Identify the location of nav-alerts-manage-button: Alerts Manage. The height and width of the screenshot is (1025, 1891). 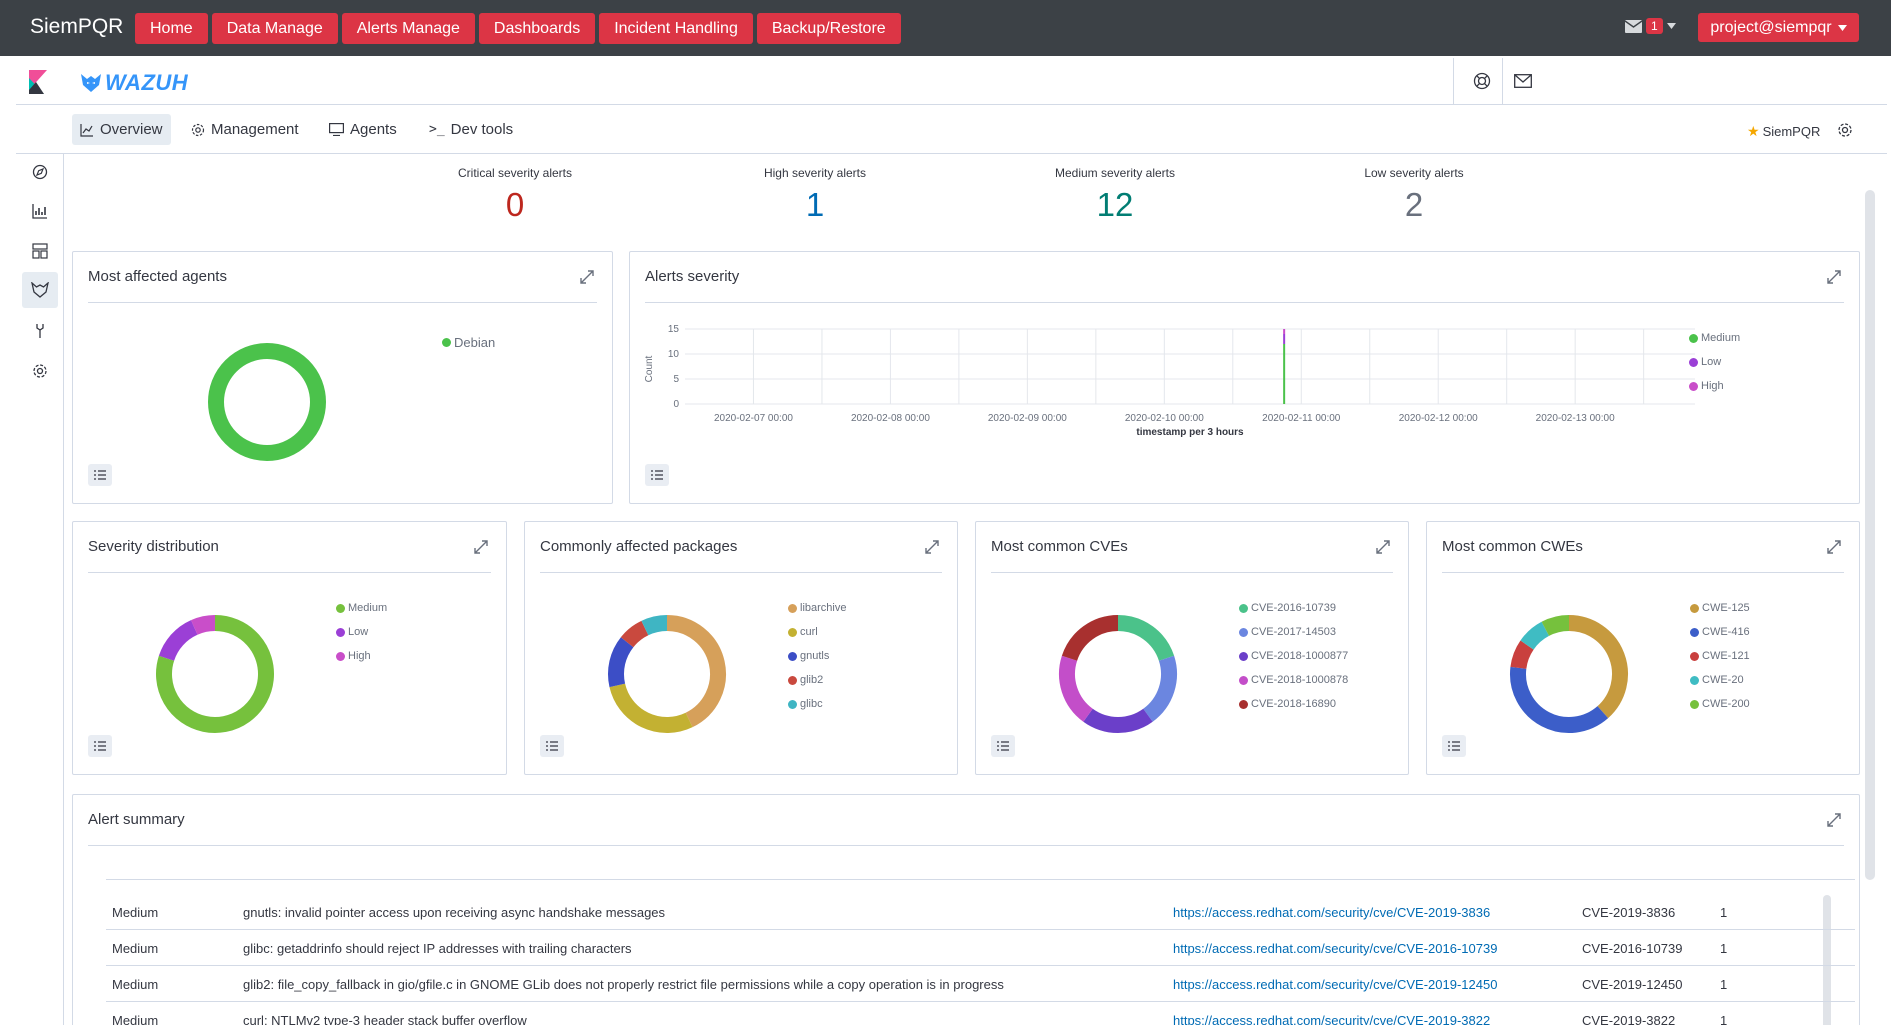
(408, 28).